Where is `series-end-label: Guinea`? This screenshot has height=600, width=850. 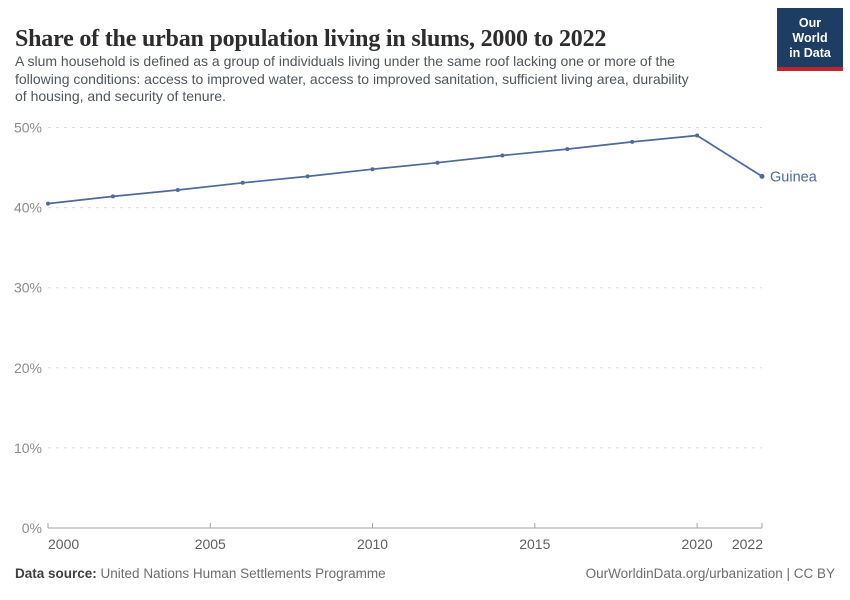 series-end-label: Guinea is located at coordinates (794, 177).